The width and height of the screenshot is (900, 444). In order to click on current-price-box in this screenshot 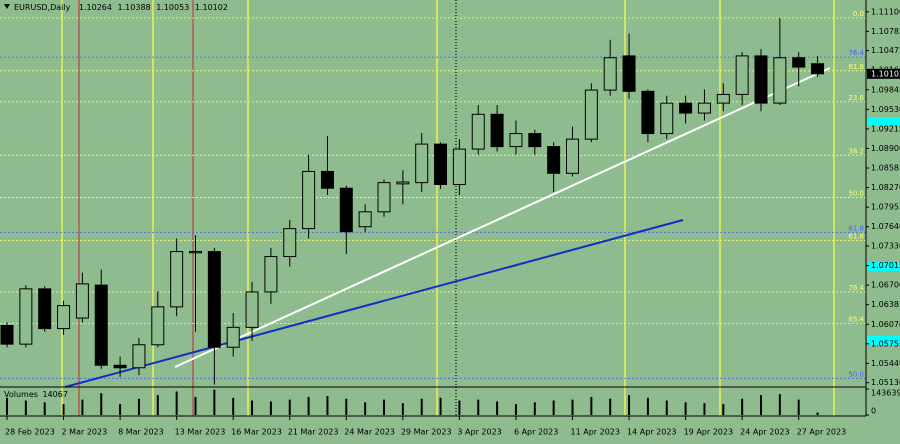, I will do `click(883, 73)`.